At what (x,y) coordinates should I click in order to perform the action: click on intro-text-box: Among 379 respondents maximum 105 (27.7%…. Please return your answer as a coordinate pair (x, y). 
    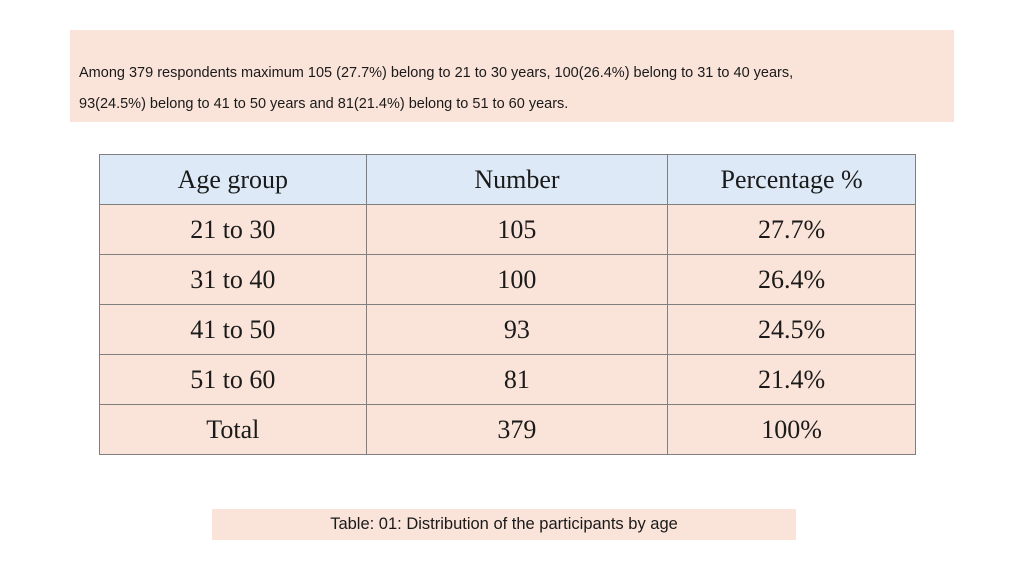
    Looking at the image, I should click on (512, 76).